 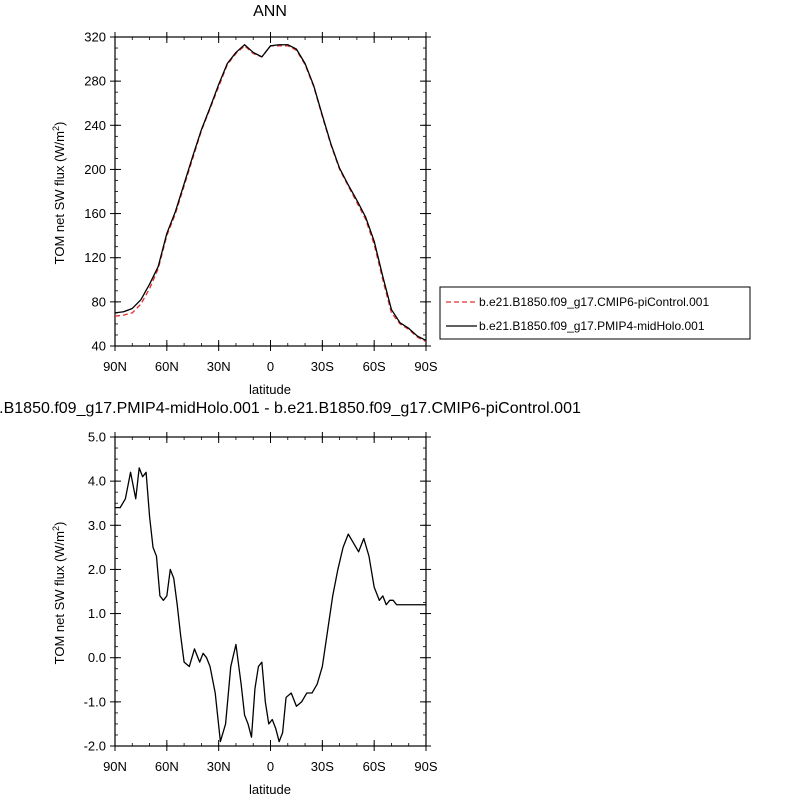 What do you see at coordinates (95, 701) in the screenshot?
I see `y-tick-label: -1.0` at bounding box center [95, 701].